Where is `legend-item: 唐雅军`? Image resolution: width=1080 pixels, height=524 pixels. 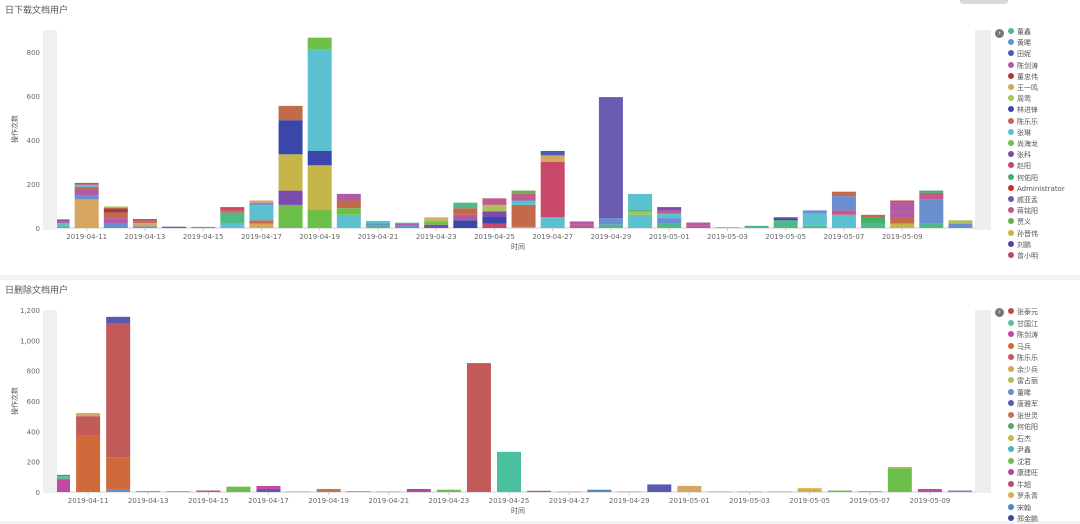
legend-item: 唐雅军 is located at coordinates (1023, 404).